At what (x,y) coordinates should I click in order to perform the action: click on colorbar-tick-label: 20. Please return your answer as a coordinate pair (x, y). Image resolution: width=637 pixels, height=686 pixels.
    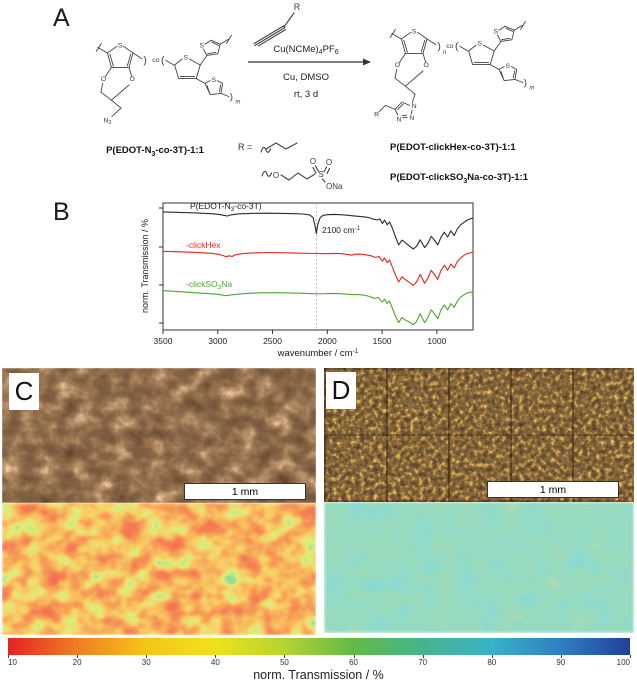
    Looking at the image, I should click on (77, 662).